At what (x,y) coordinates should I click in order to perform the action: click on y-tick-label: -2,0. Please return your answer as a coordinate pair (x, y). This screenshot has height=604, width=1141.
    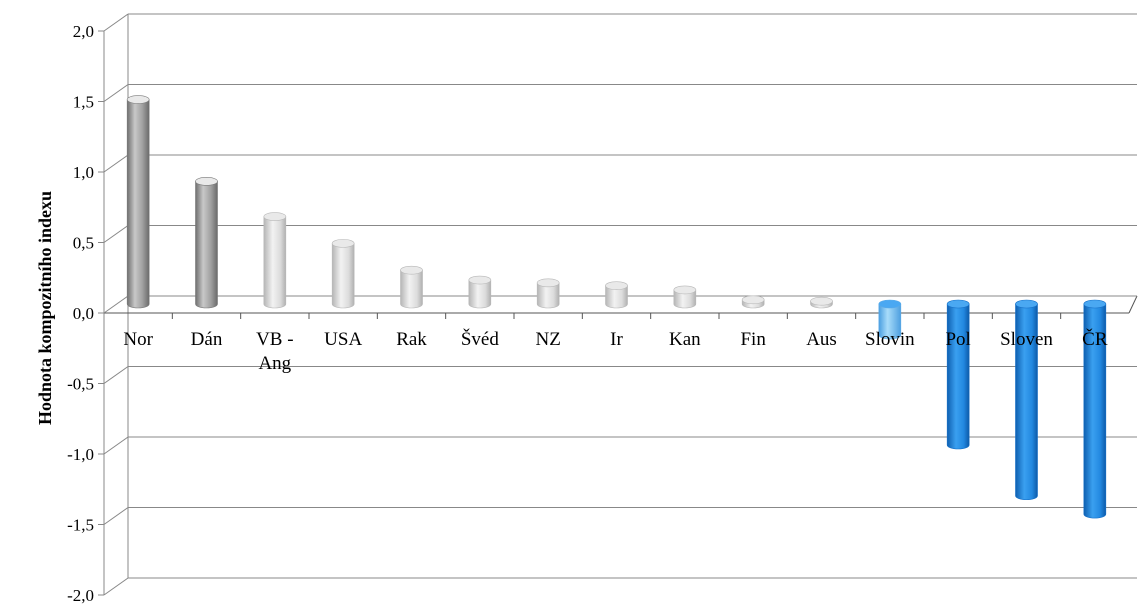
    Looking at the image, I should click on (80, 595).